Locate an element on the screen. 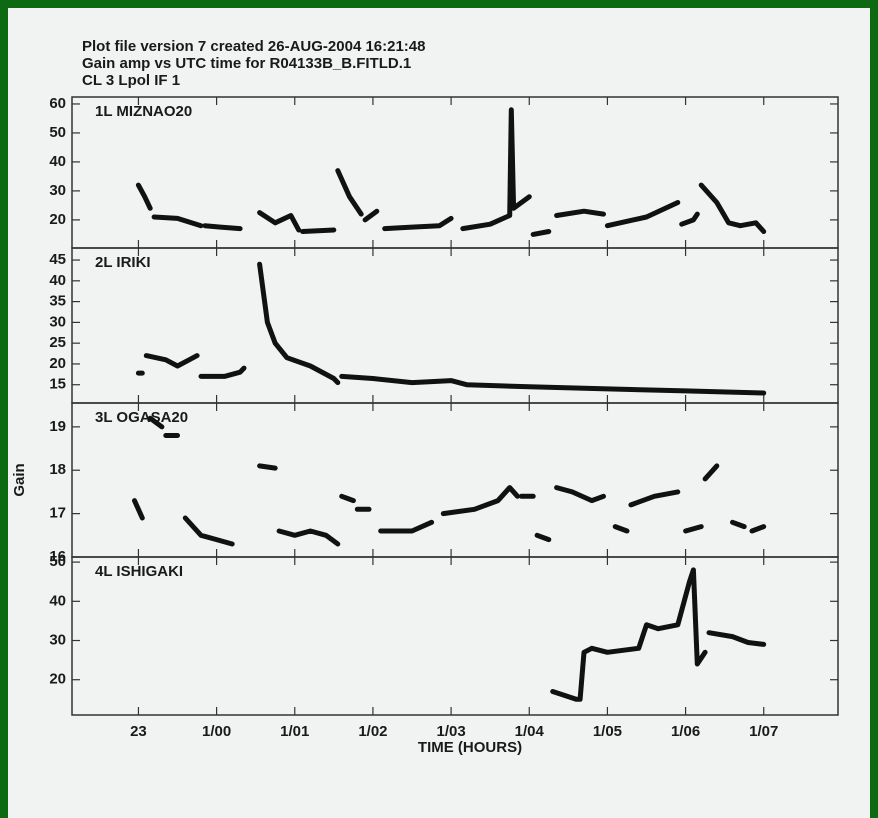 This screenshot has width=878, height=818. x-axis-label: TIME (HOURS) is located at coordinates (470, 747).